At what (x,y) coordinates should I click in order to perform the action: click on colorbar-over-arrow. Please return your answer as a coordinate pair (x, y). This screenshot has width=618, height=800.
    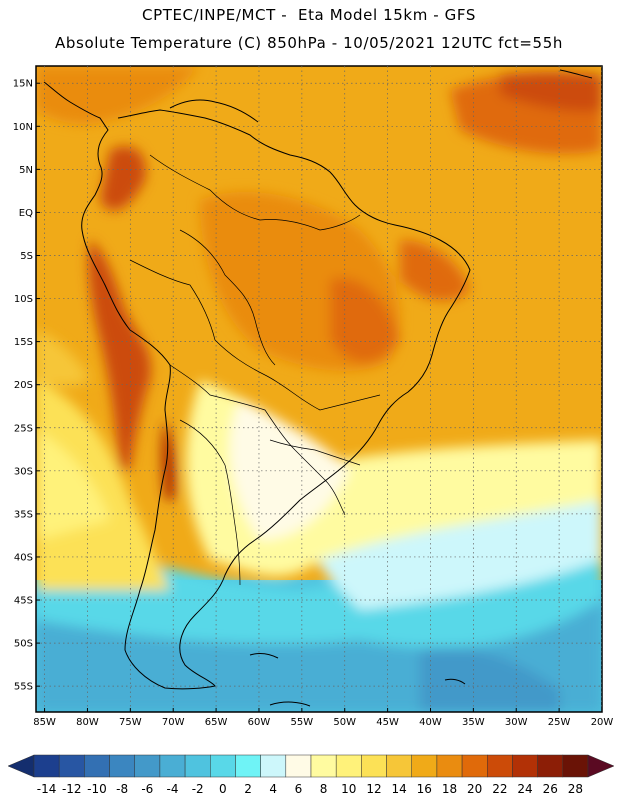
    Looking at the image, I should click on (601, 766).